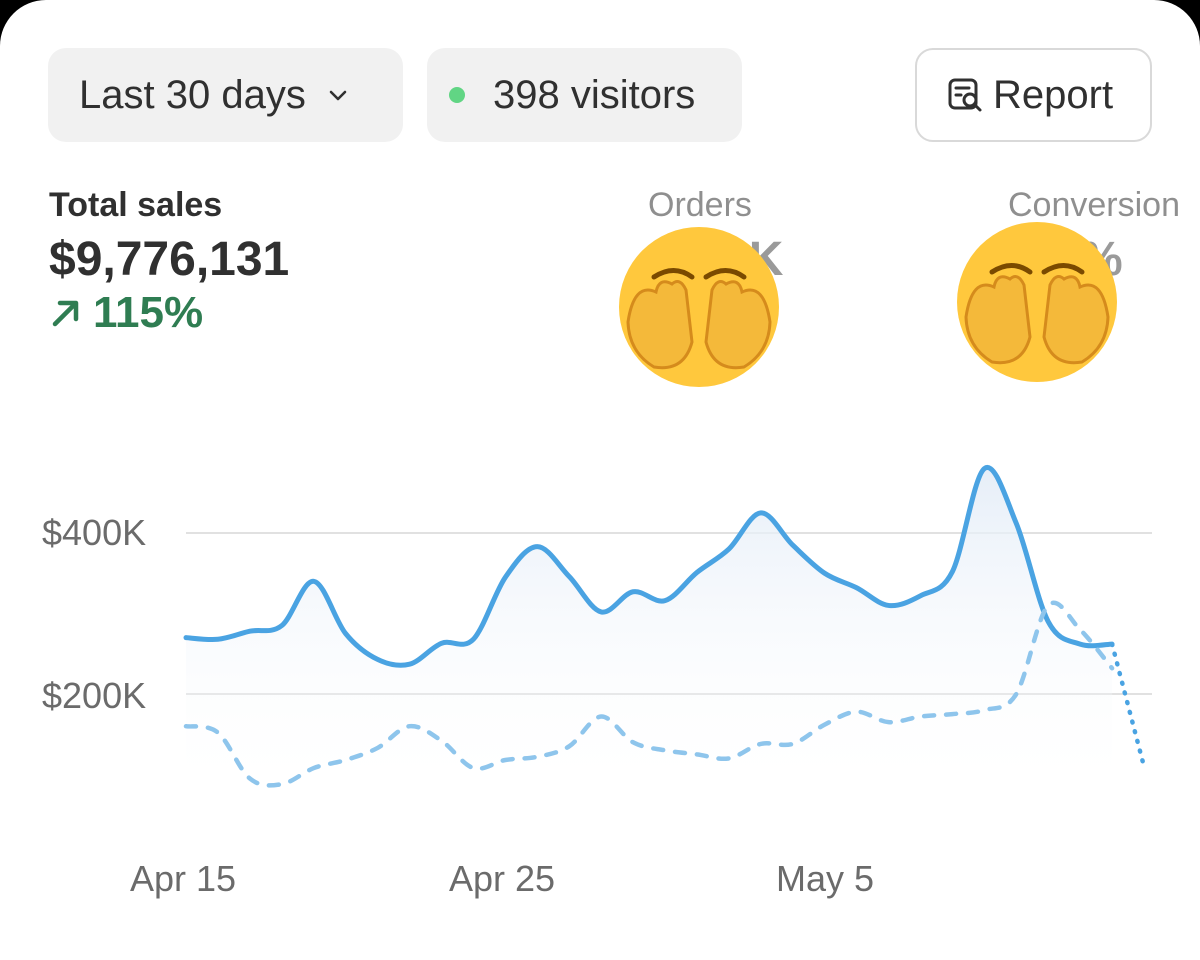 The width and height of the screenshot is (1200, 960). I want to click on report-search-icon, so click(965, 95).